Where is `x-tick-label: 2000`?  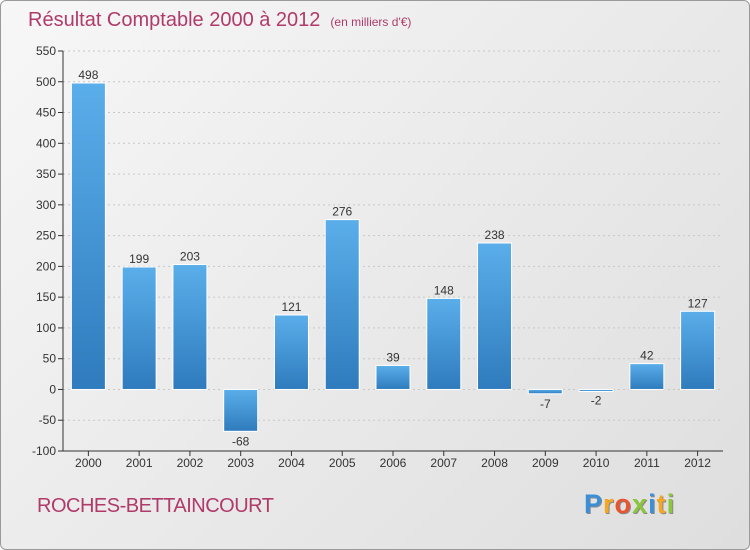 x-tick-label: 2000 is located at coordinates (88, 463).